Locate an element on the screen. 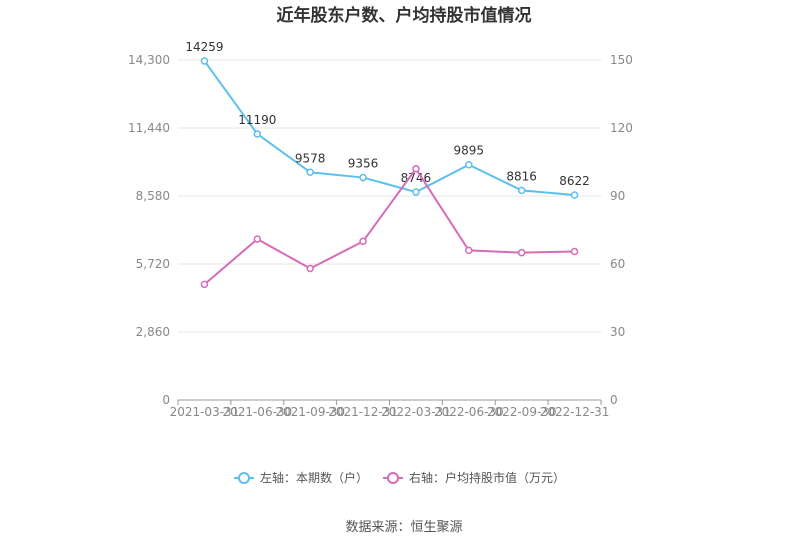  data-label: 11190 is located at coordinates (257, 120).